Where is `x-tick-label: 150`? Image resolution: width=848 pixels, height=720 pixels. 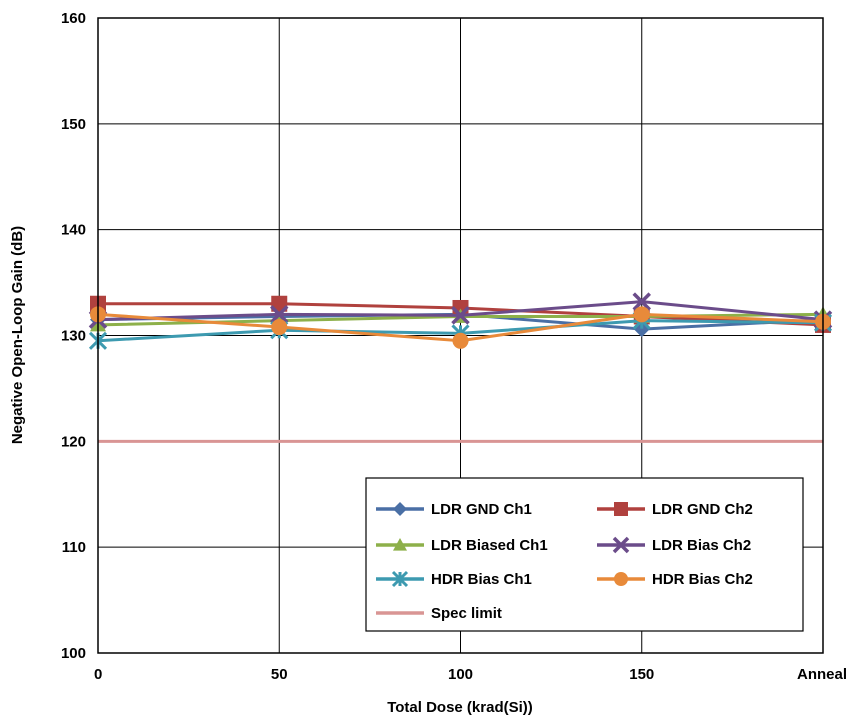
x-tick-label: 150 is located at coordinates (641, 674).